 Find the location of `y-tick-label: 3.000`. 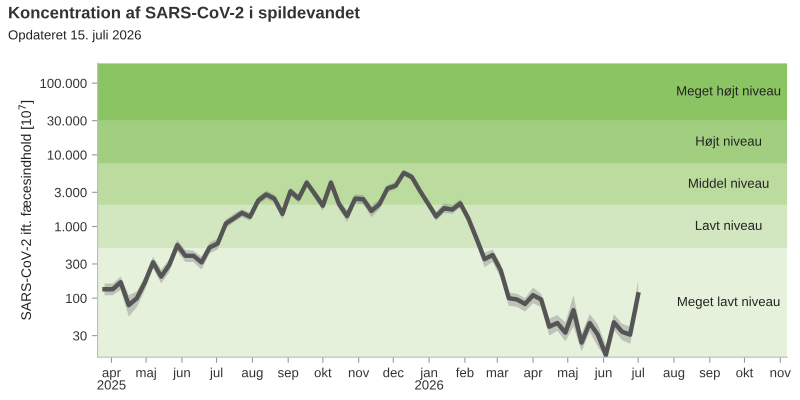

y-tick-label: 3.000 is located at coordinates (70, 193).